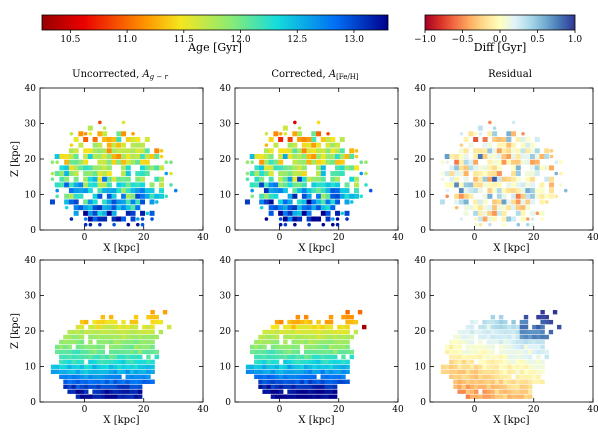 Image resolution: width=598 pixels, height=436 pixels. Describe the element at coordinates (31, 261) in the screenshot. I see `y-tick-label: 40` at that location.